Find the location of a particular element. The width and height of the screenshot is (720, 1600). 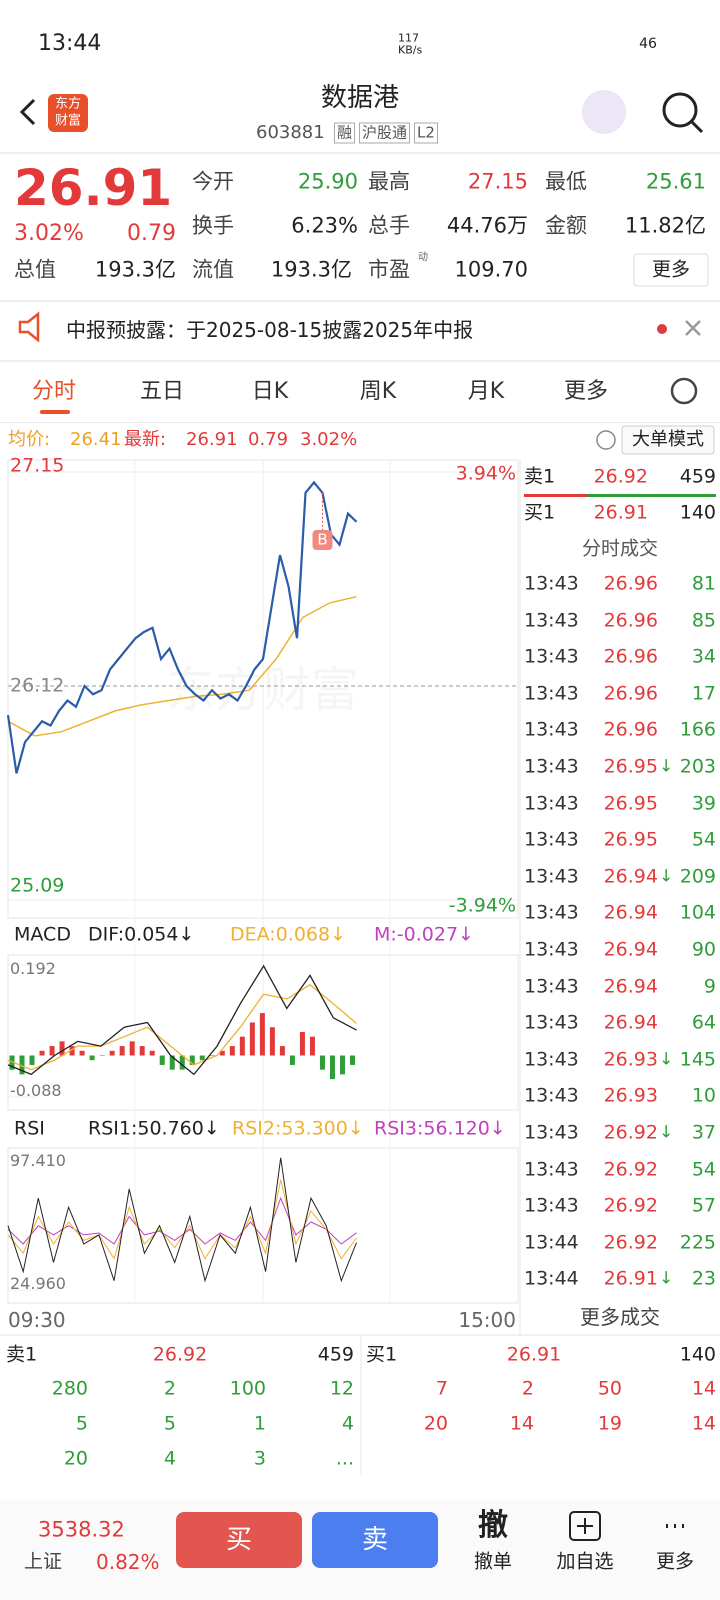

side-vol: 140 is located at coordinates (697, 512).